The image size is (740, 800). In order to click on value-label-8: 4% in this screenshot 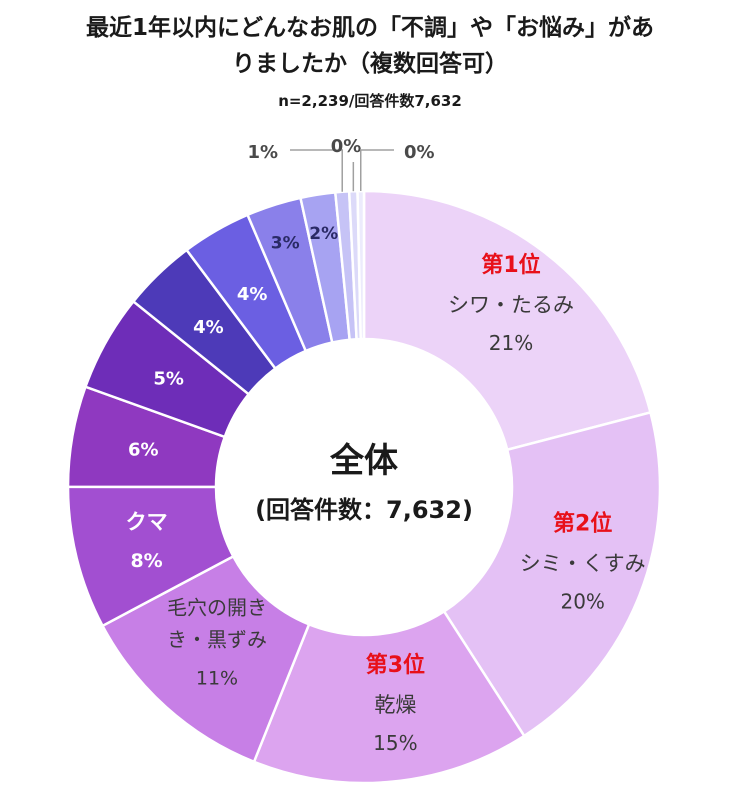, I will do `click(208, 327)`.